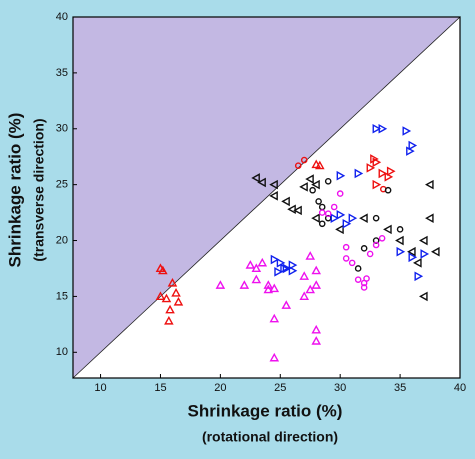 This screenshot has height=459, width=475. What do you see at coordinates (160, 388) in the screenshot?
I see `x-tick-label: 15` at bounding box center [160, 388].